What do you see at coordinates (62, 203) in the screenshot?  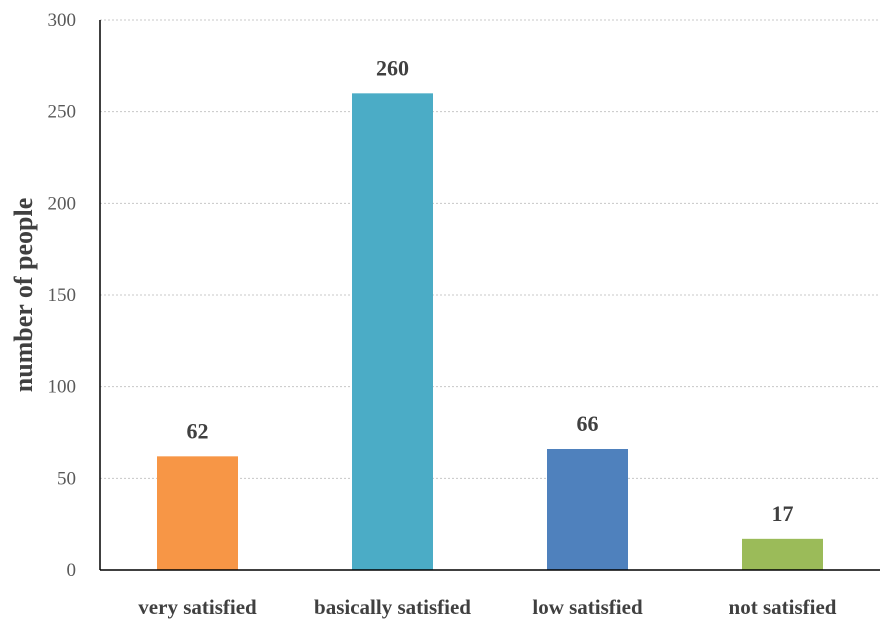 I see `y-tick-label: 200` at bounding box center [62, 203].